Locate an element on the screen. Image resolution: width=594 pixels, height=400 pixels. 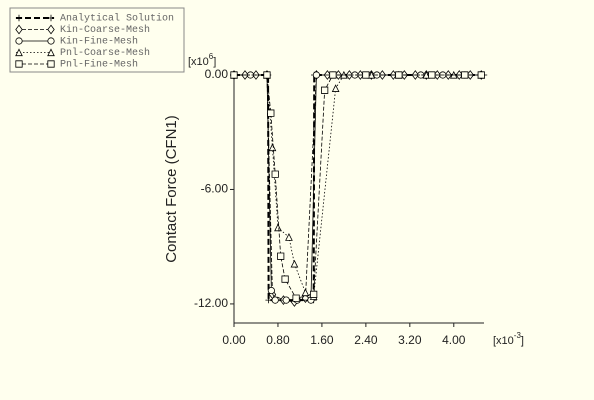
y-multiplier: [x106] is located at coordinates (202, 60).